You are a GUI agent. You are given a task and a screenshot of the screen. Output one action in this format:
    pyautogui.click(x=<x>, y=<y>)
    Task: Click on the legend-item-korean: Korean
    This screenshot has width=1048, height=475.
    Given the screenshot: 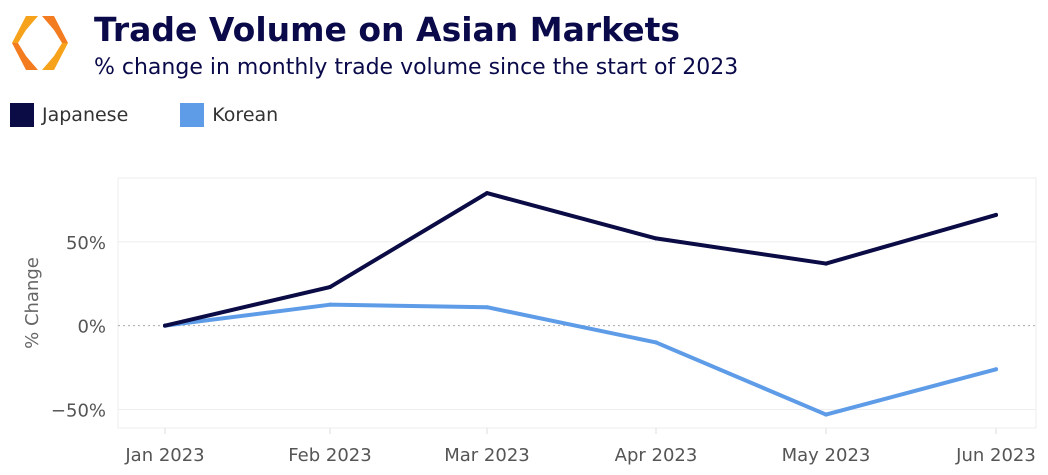 What is the action you would take?
    pyautogui.click(x=229, y=115)
    